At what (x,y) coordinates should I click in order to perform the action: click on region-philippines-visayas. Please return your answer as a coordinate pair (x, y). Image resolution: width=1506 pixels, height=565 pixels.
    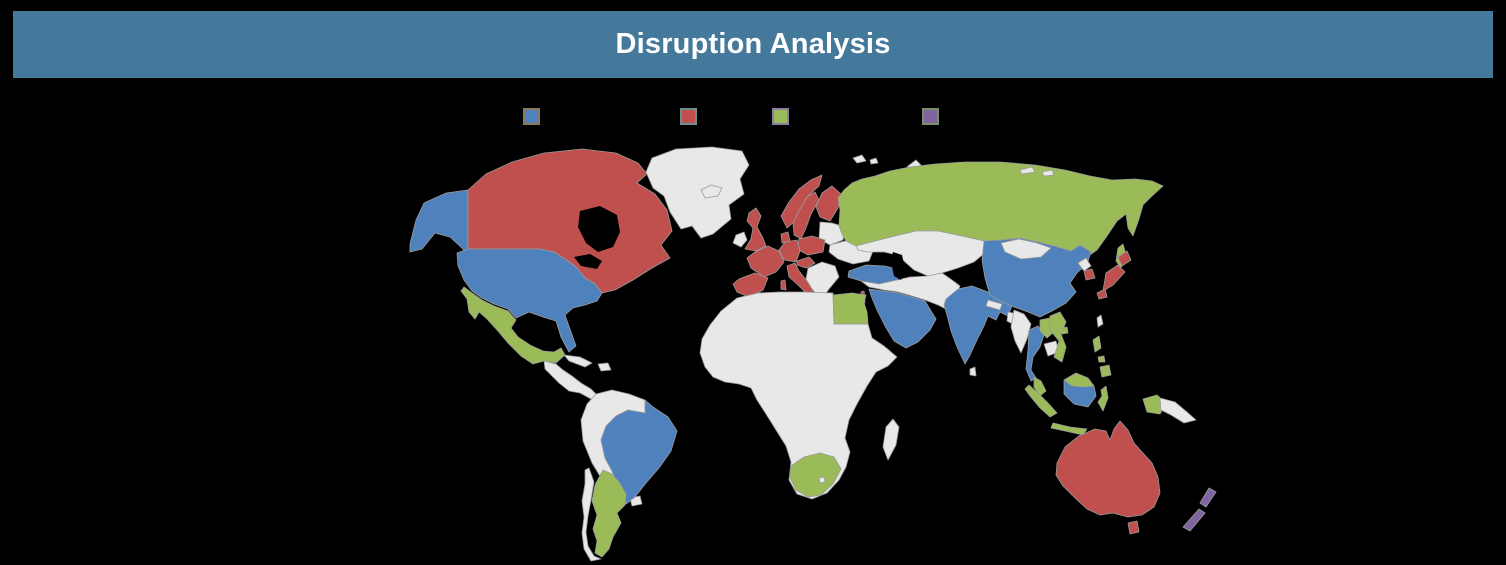
    Looking at the image, I should click on (1101, 359).